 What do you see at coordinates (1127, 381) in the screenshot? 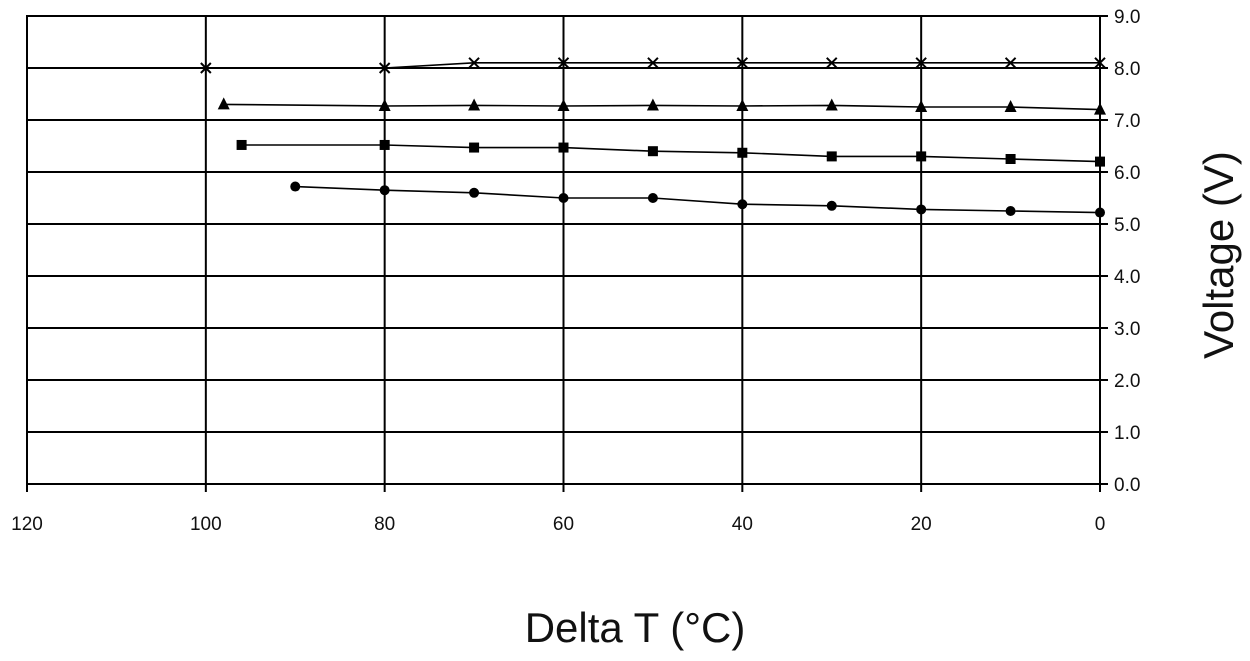
I see `y-tick-label: 2.0` at bounding box center [1127, 381].